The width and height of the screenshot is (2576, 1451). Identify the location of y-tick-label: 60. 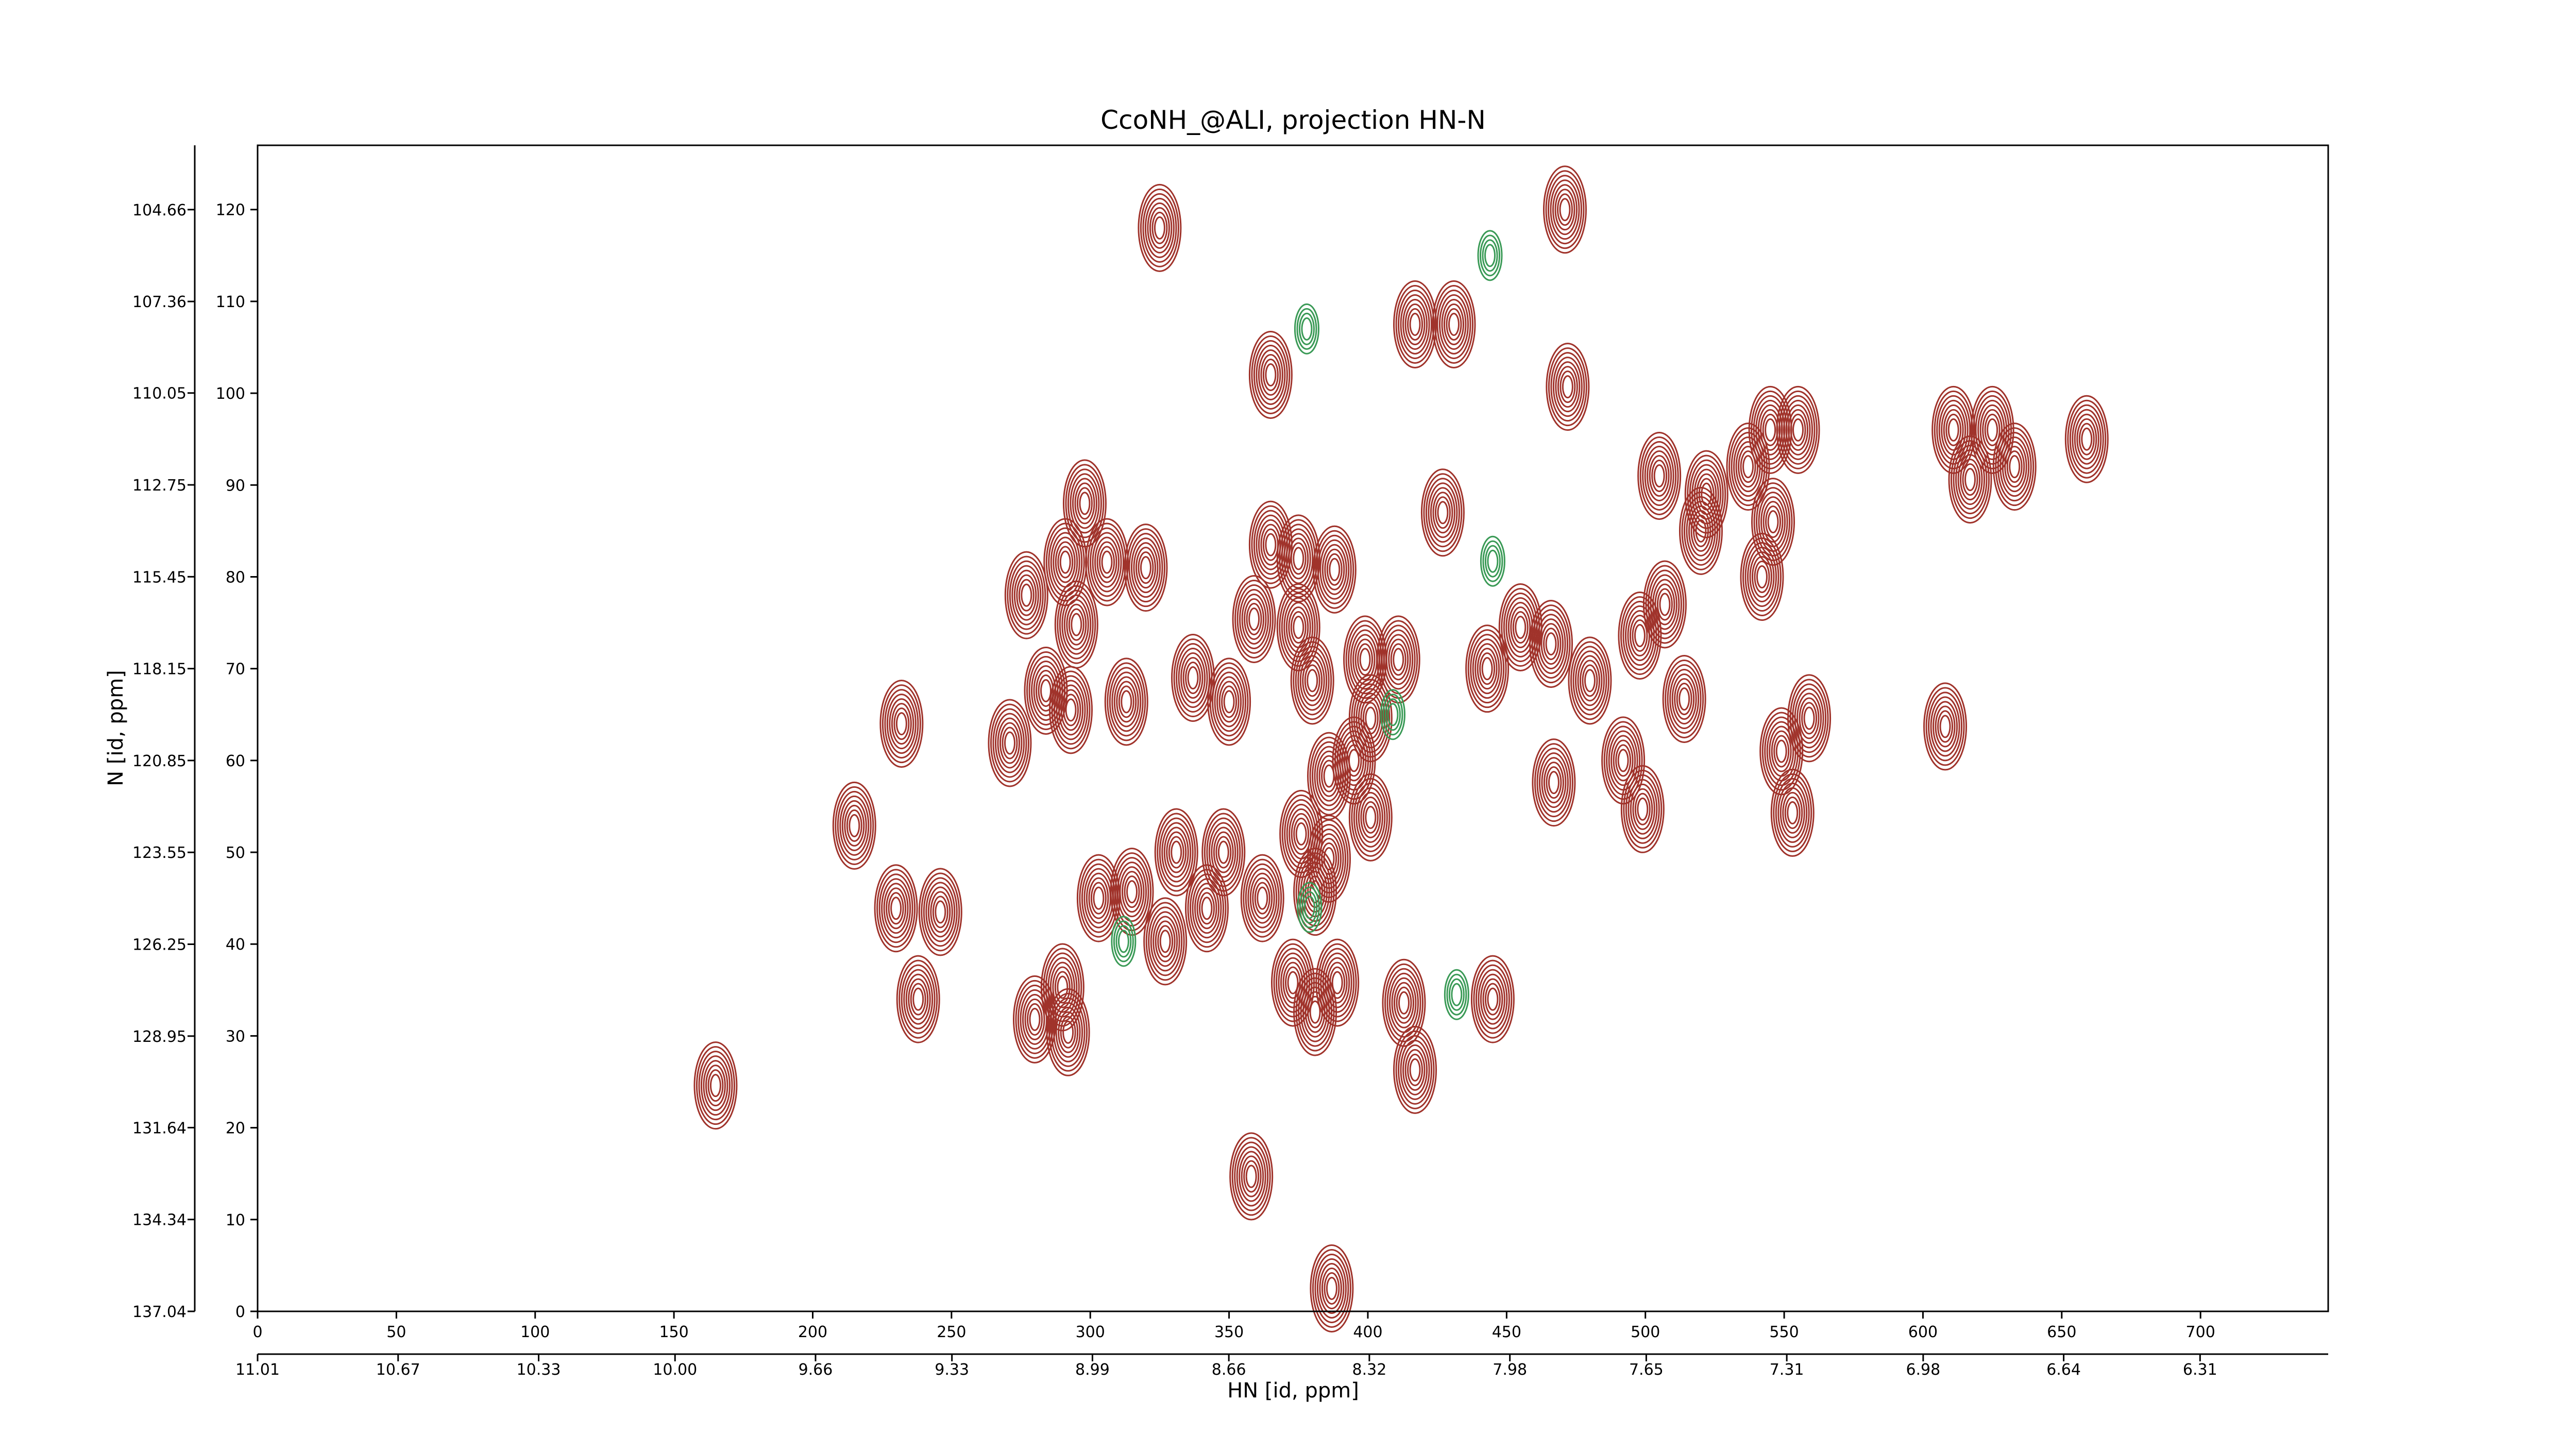
(235, 761).